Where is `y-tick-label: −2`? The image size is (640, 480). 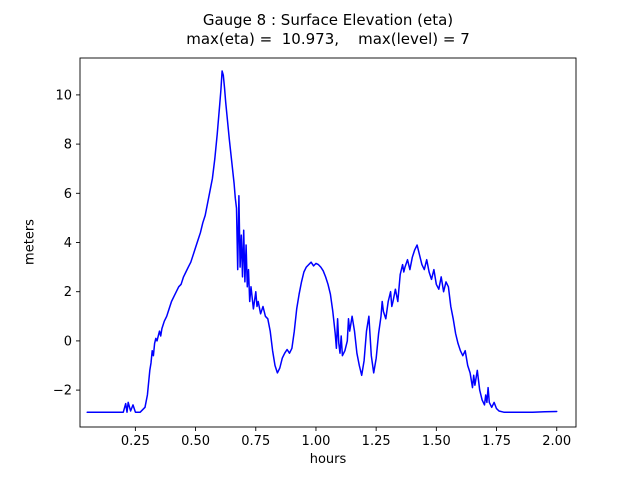 y-tick-label: −2 is located at coordinates (62, 391).